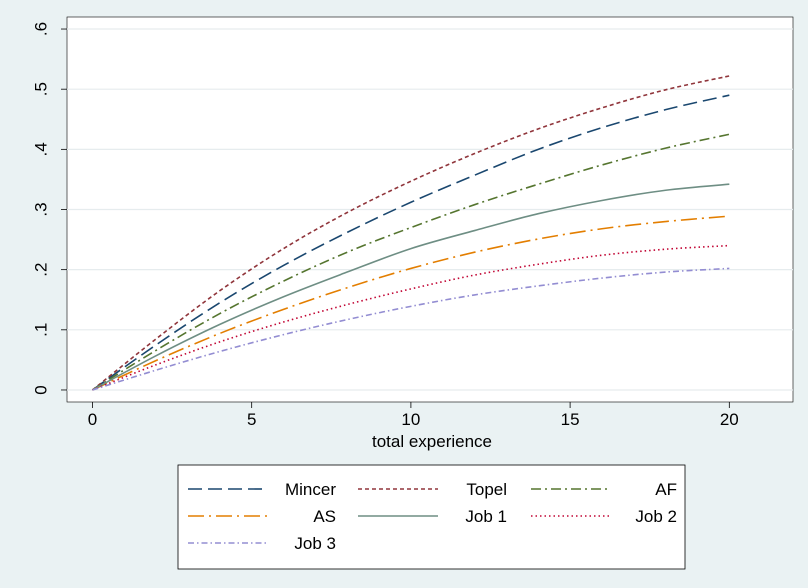 The width and height of the screenshot is (808, 588). Describe the element at coordinates (570, 419) in the screenshot. I see `x-tick-label: 15` at that location.